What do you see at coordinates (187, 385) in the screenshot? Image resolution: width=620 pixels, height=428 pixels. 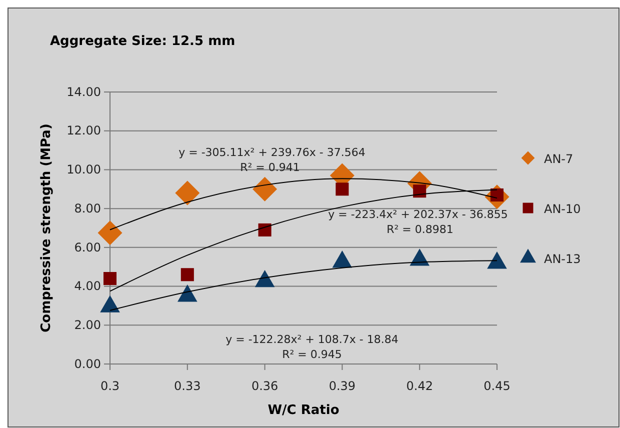 I see `x-tick-label: 0.33` at bounding box center [187, 385].